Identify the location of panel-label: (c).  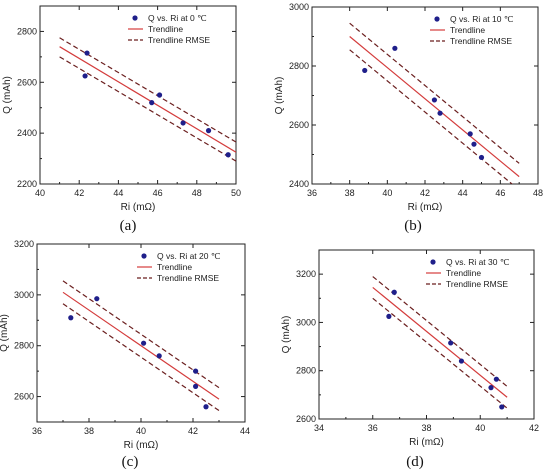
(130, 462).